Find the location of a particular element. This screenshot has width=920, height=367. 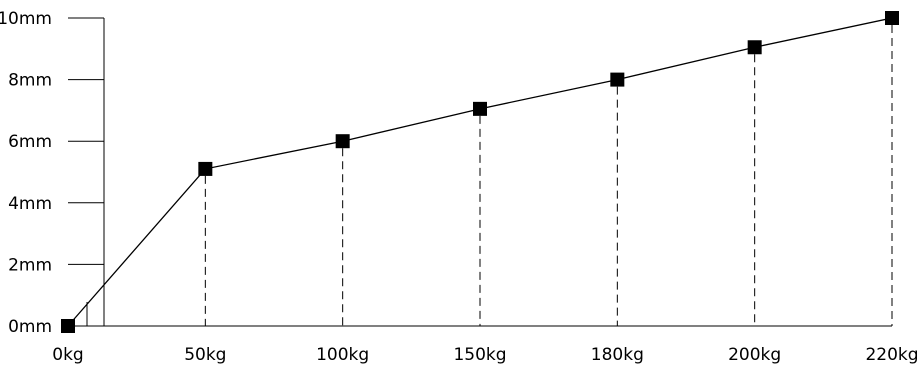

x-tick-label: 220kg is located at coordinates (891, 355).